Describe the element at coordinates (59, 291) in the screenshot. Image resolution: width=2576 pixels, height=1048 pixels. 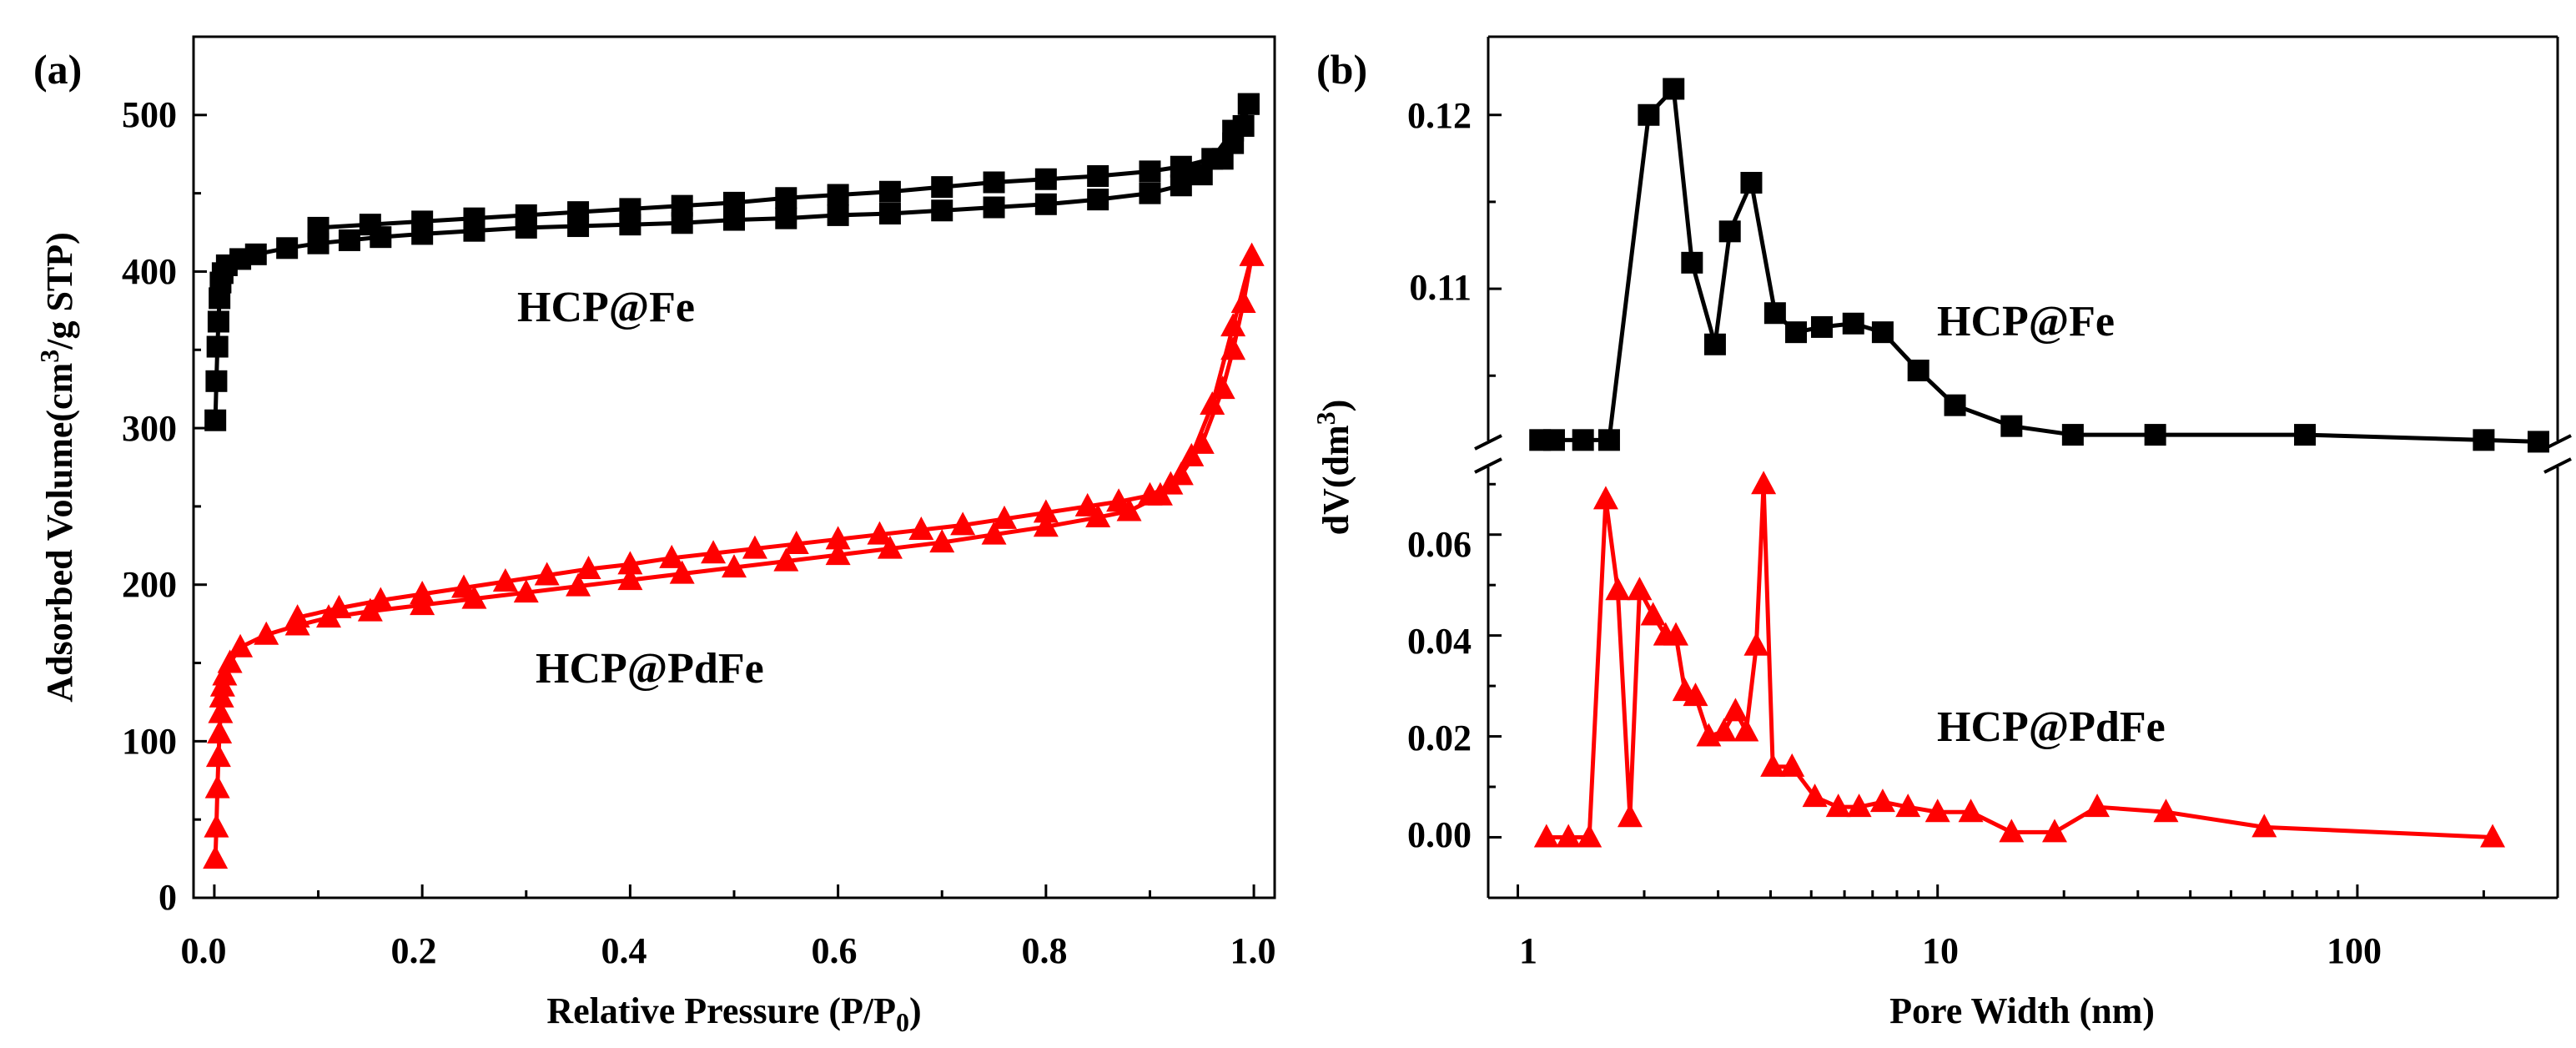
I see `panel-a-yaxis-title-rest: /g STP)` at that location.